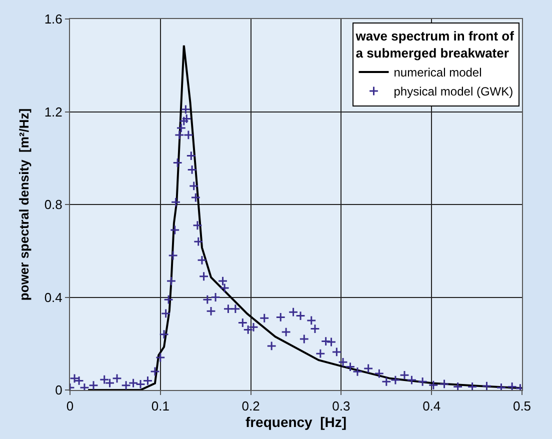 This screenshot has width=552, height=439. What do you see at coordinates (431, 406) in the screenshot?
I see `x-tick-label: 0.4` at bounding box center [431, 406].